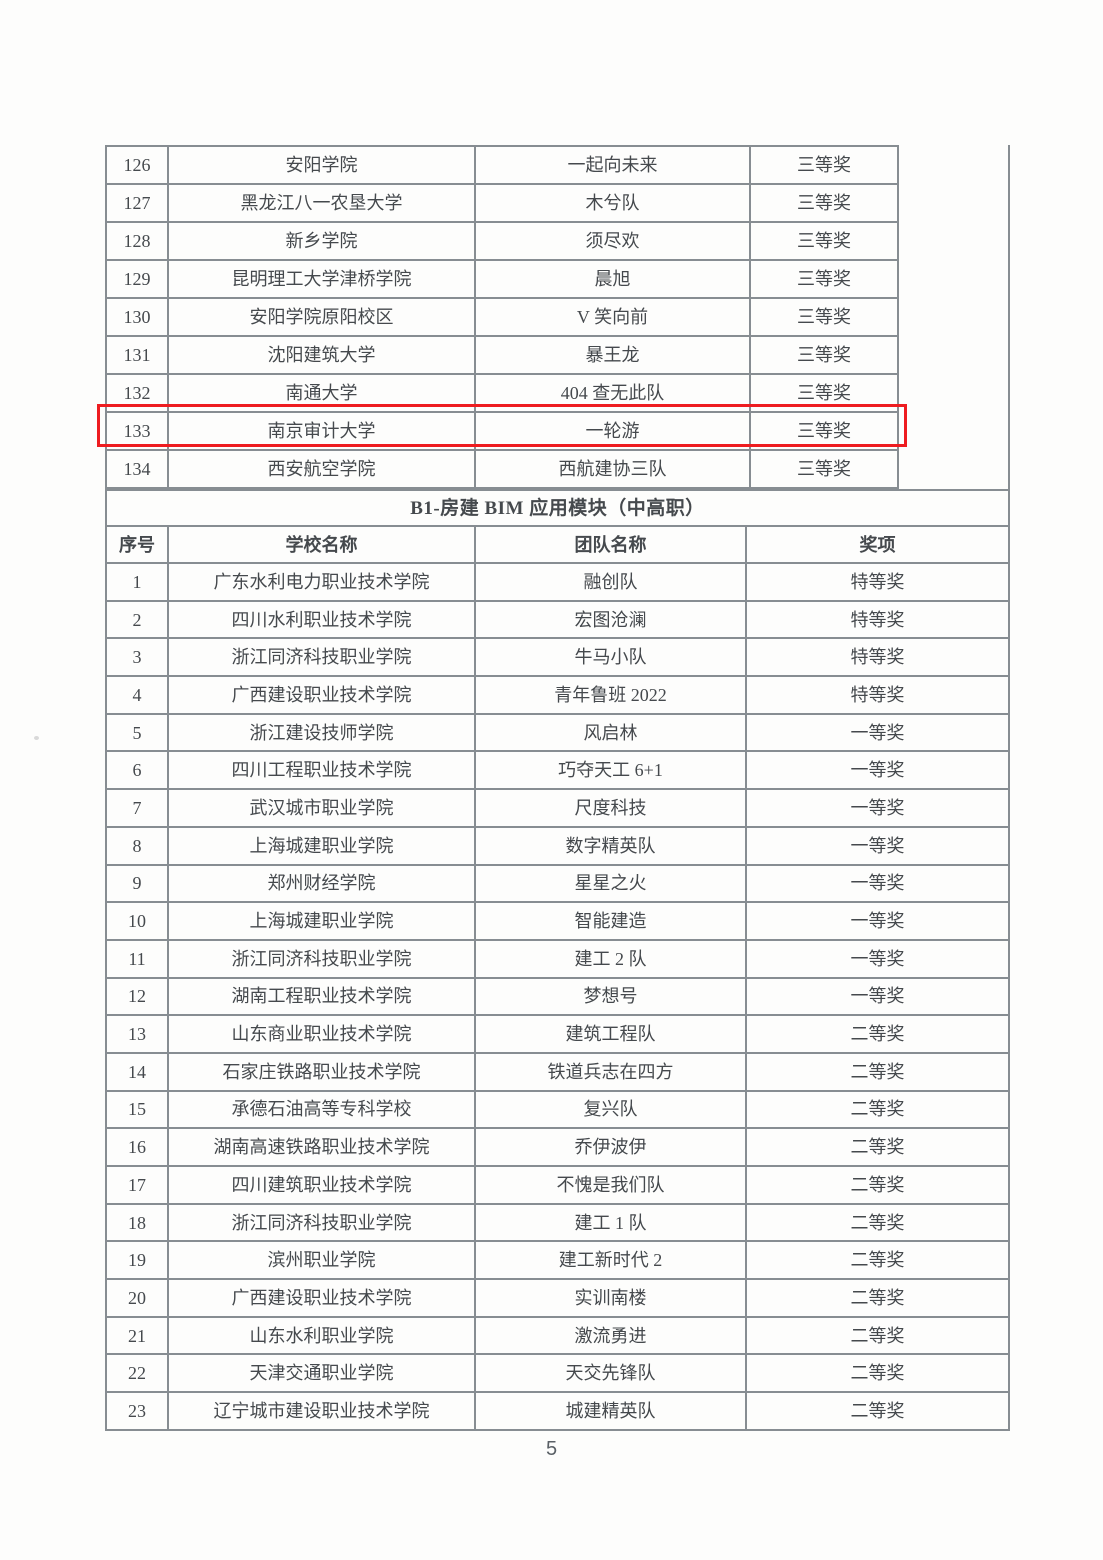 The image size is (1103, 1560). Describe the element at coordinates (558, 509) in the screenshot. I see `section-title: B1-房建 BIM 应用模块（中高职）` at that location.